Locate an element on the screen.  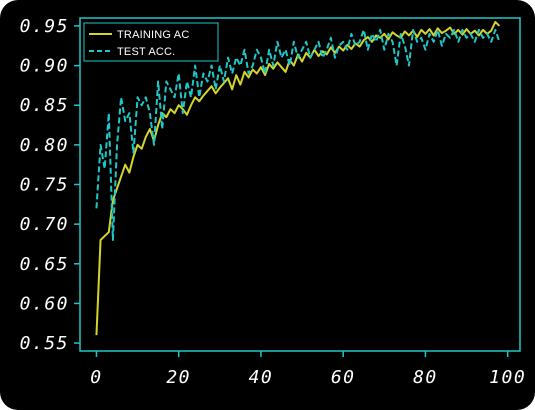
legend: TRAINING AC TEST ACC. is located at coordinates (151, 42).